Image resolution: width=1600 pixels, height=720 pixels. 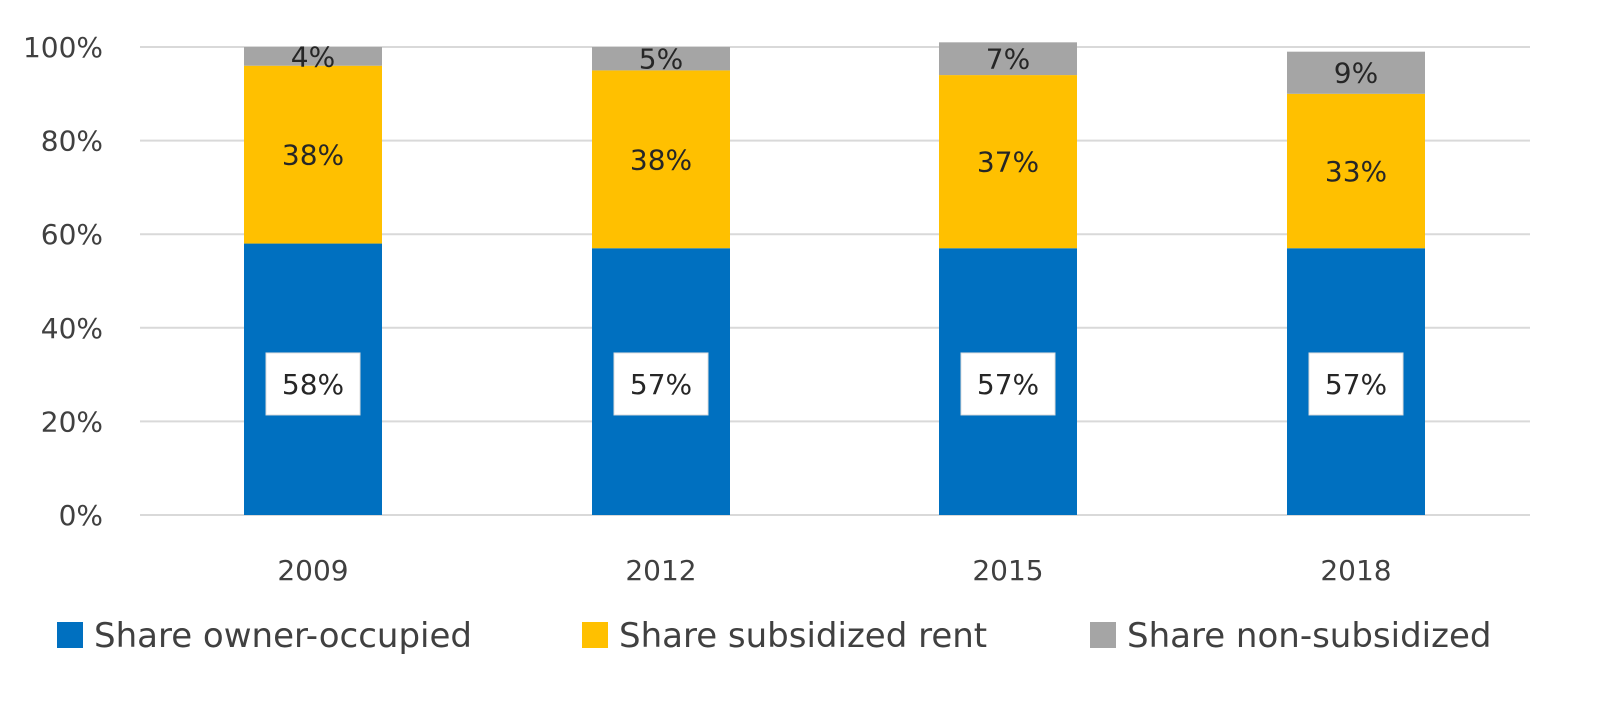 I want to click on legend-label: Share subsidized rent, so click(x=803, y=636).